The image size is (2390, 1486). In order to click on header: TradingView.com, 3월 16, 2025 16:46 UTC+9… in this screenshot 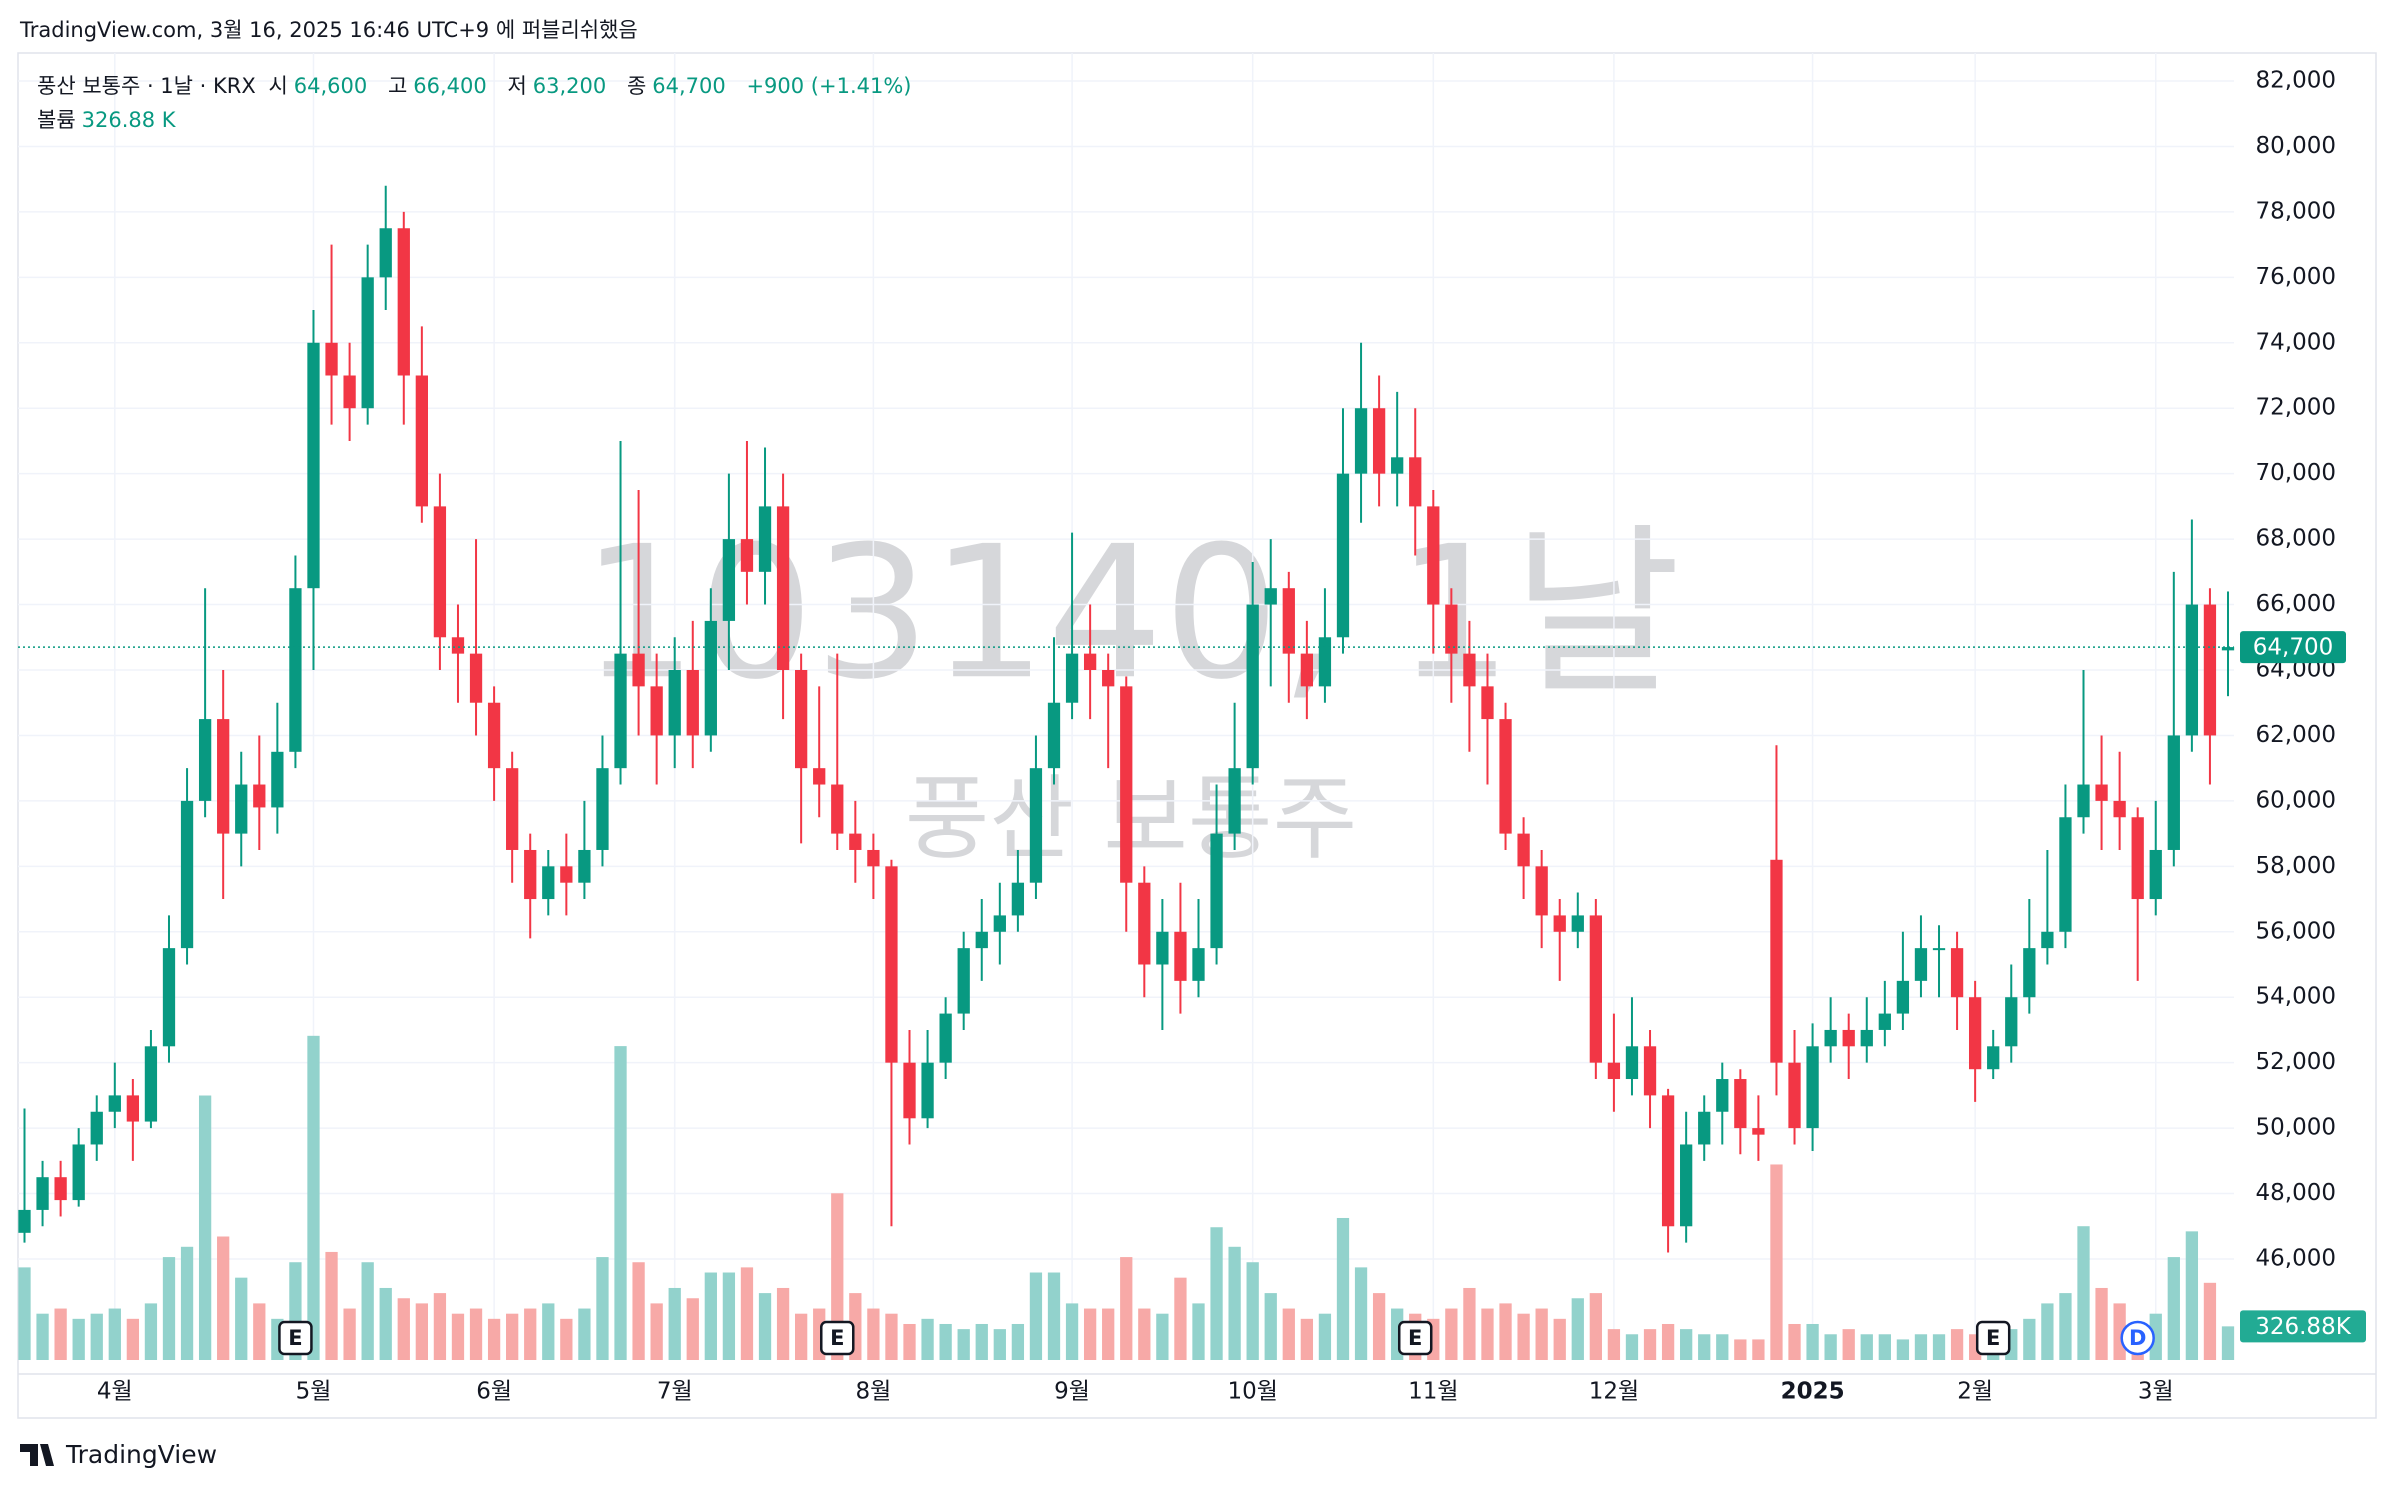, I will do `click(328, 30)`.